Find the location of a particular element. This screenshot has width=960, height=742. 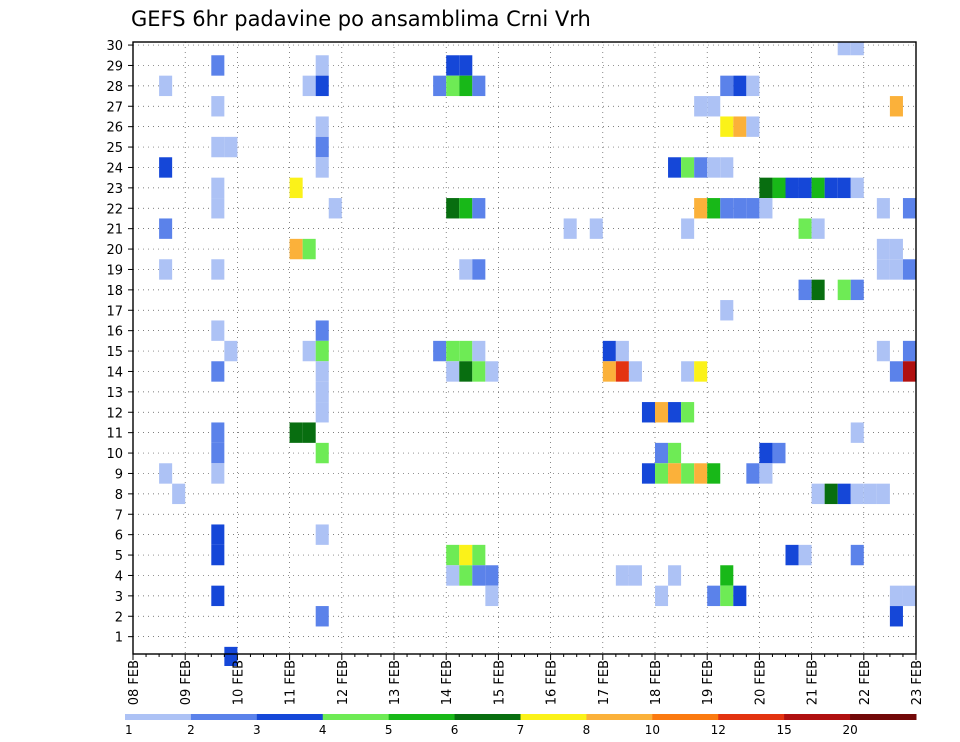

y-tick-label: 22 is located at coordinates (114, 209).